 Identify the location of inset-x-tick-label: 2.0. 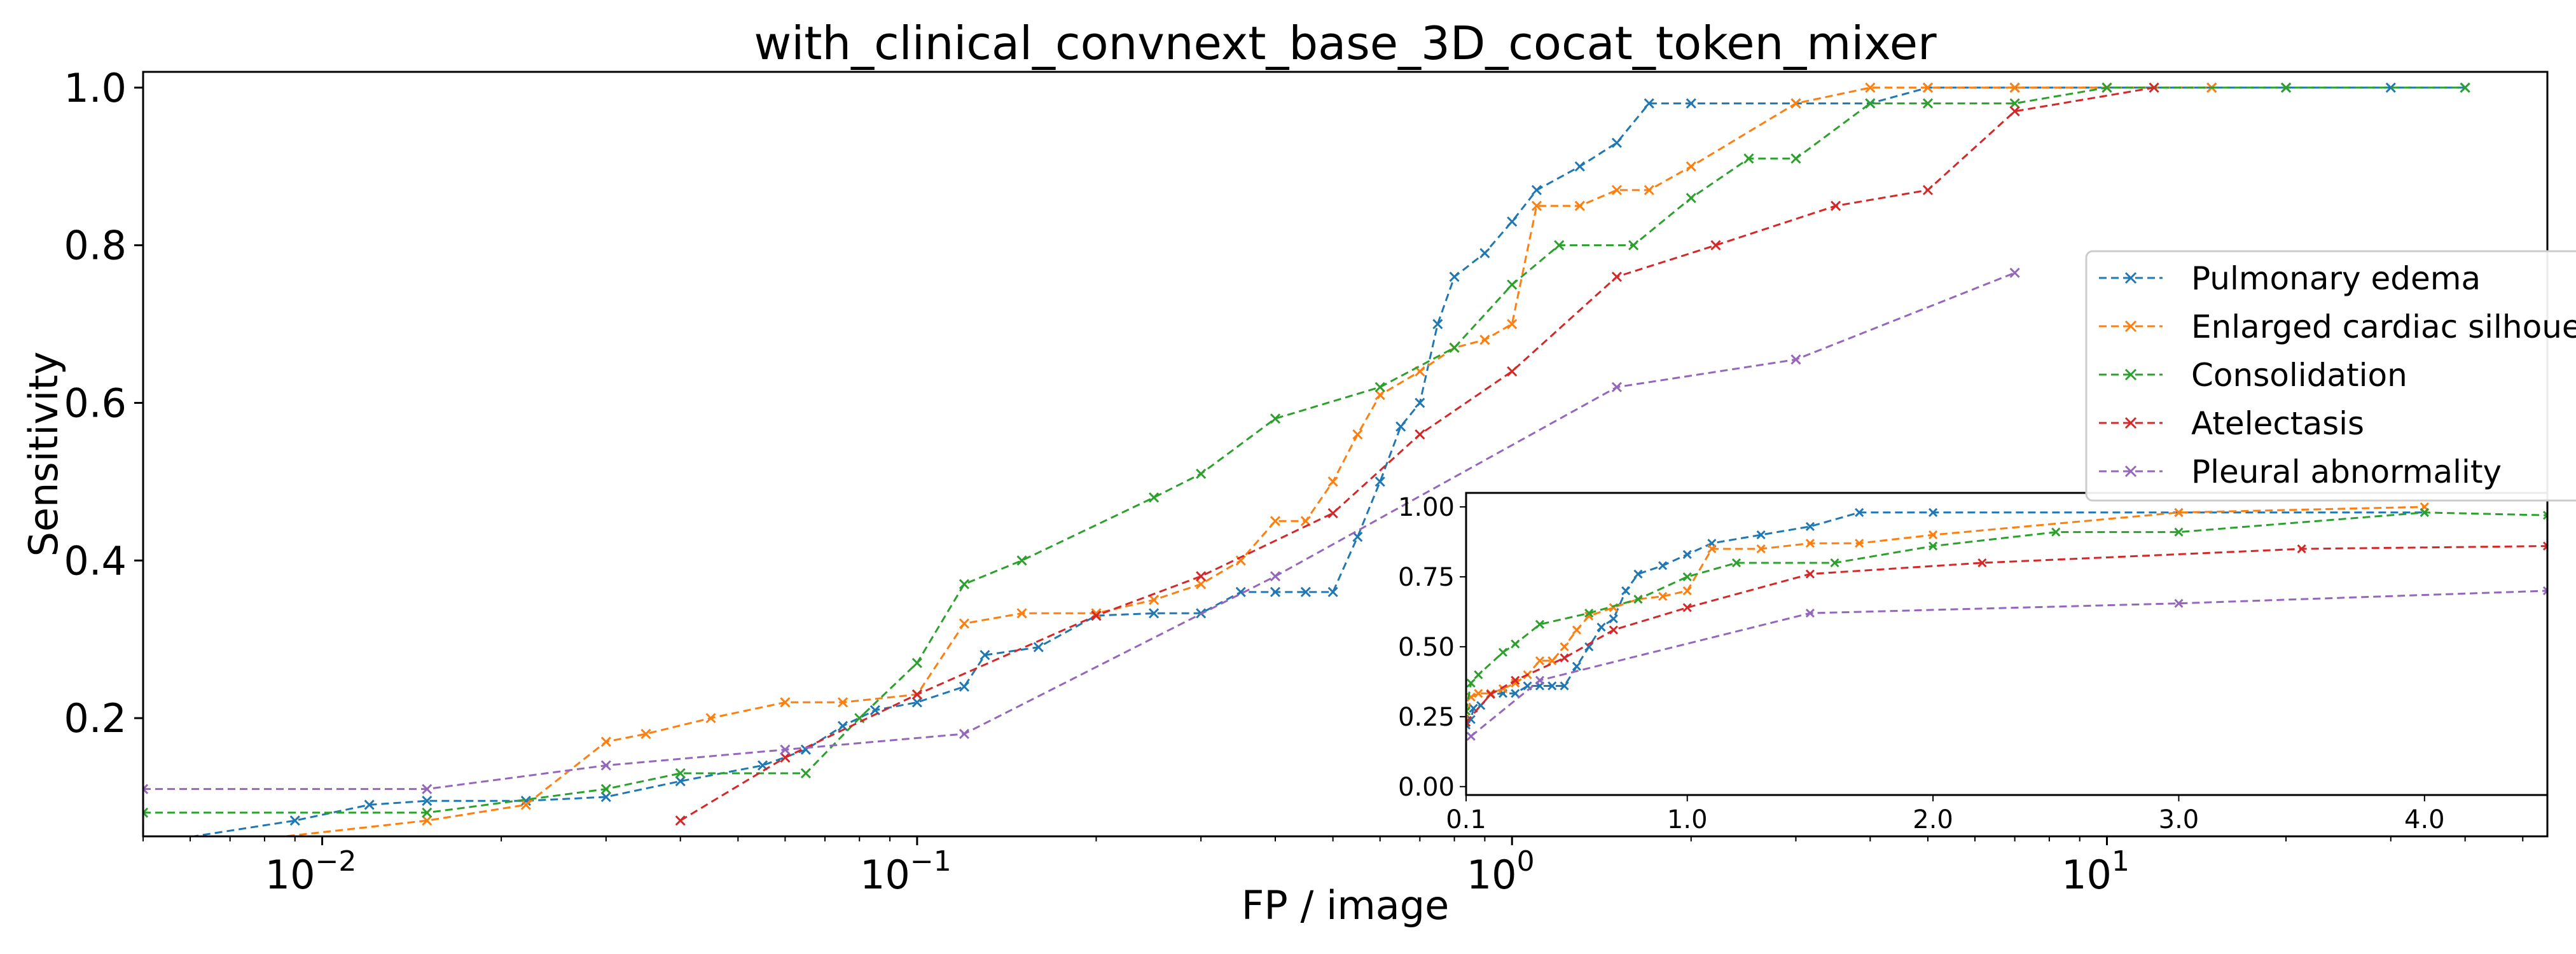
(1933, 819).